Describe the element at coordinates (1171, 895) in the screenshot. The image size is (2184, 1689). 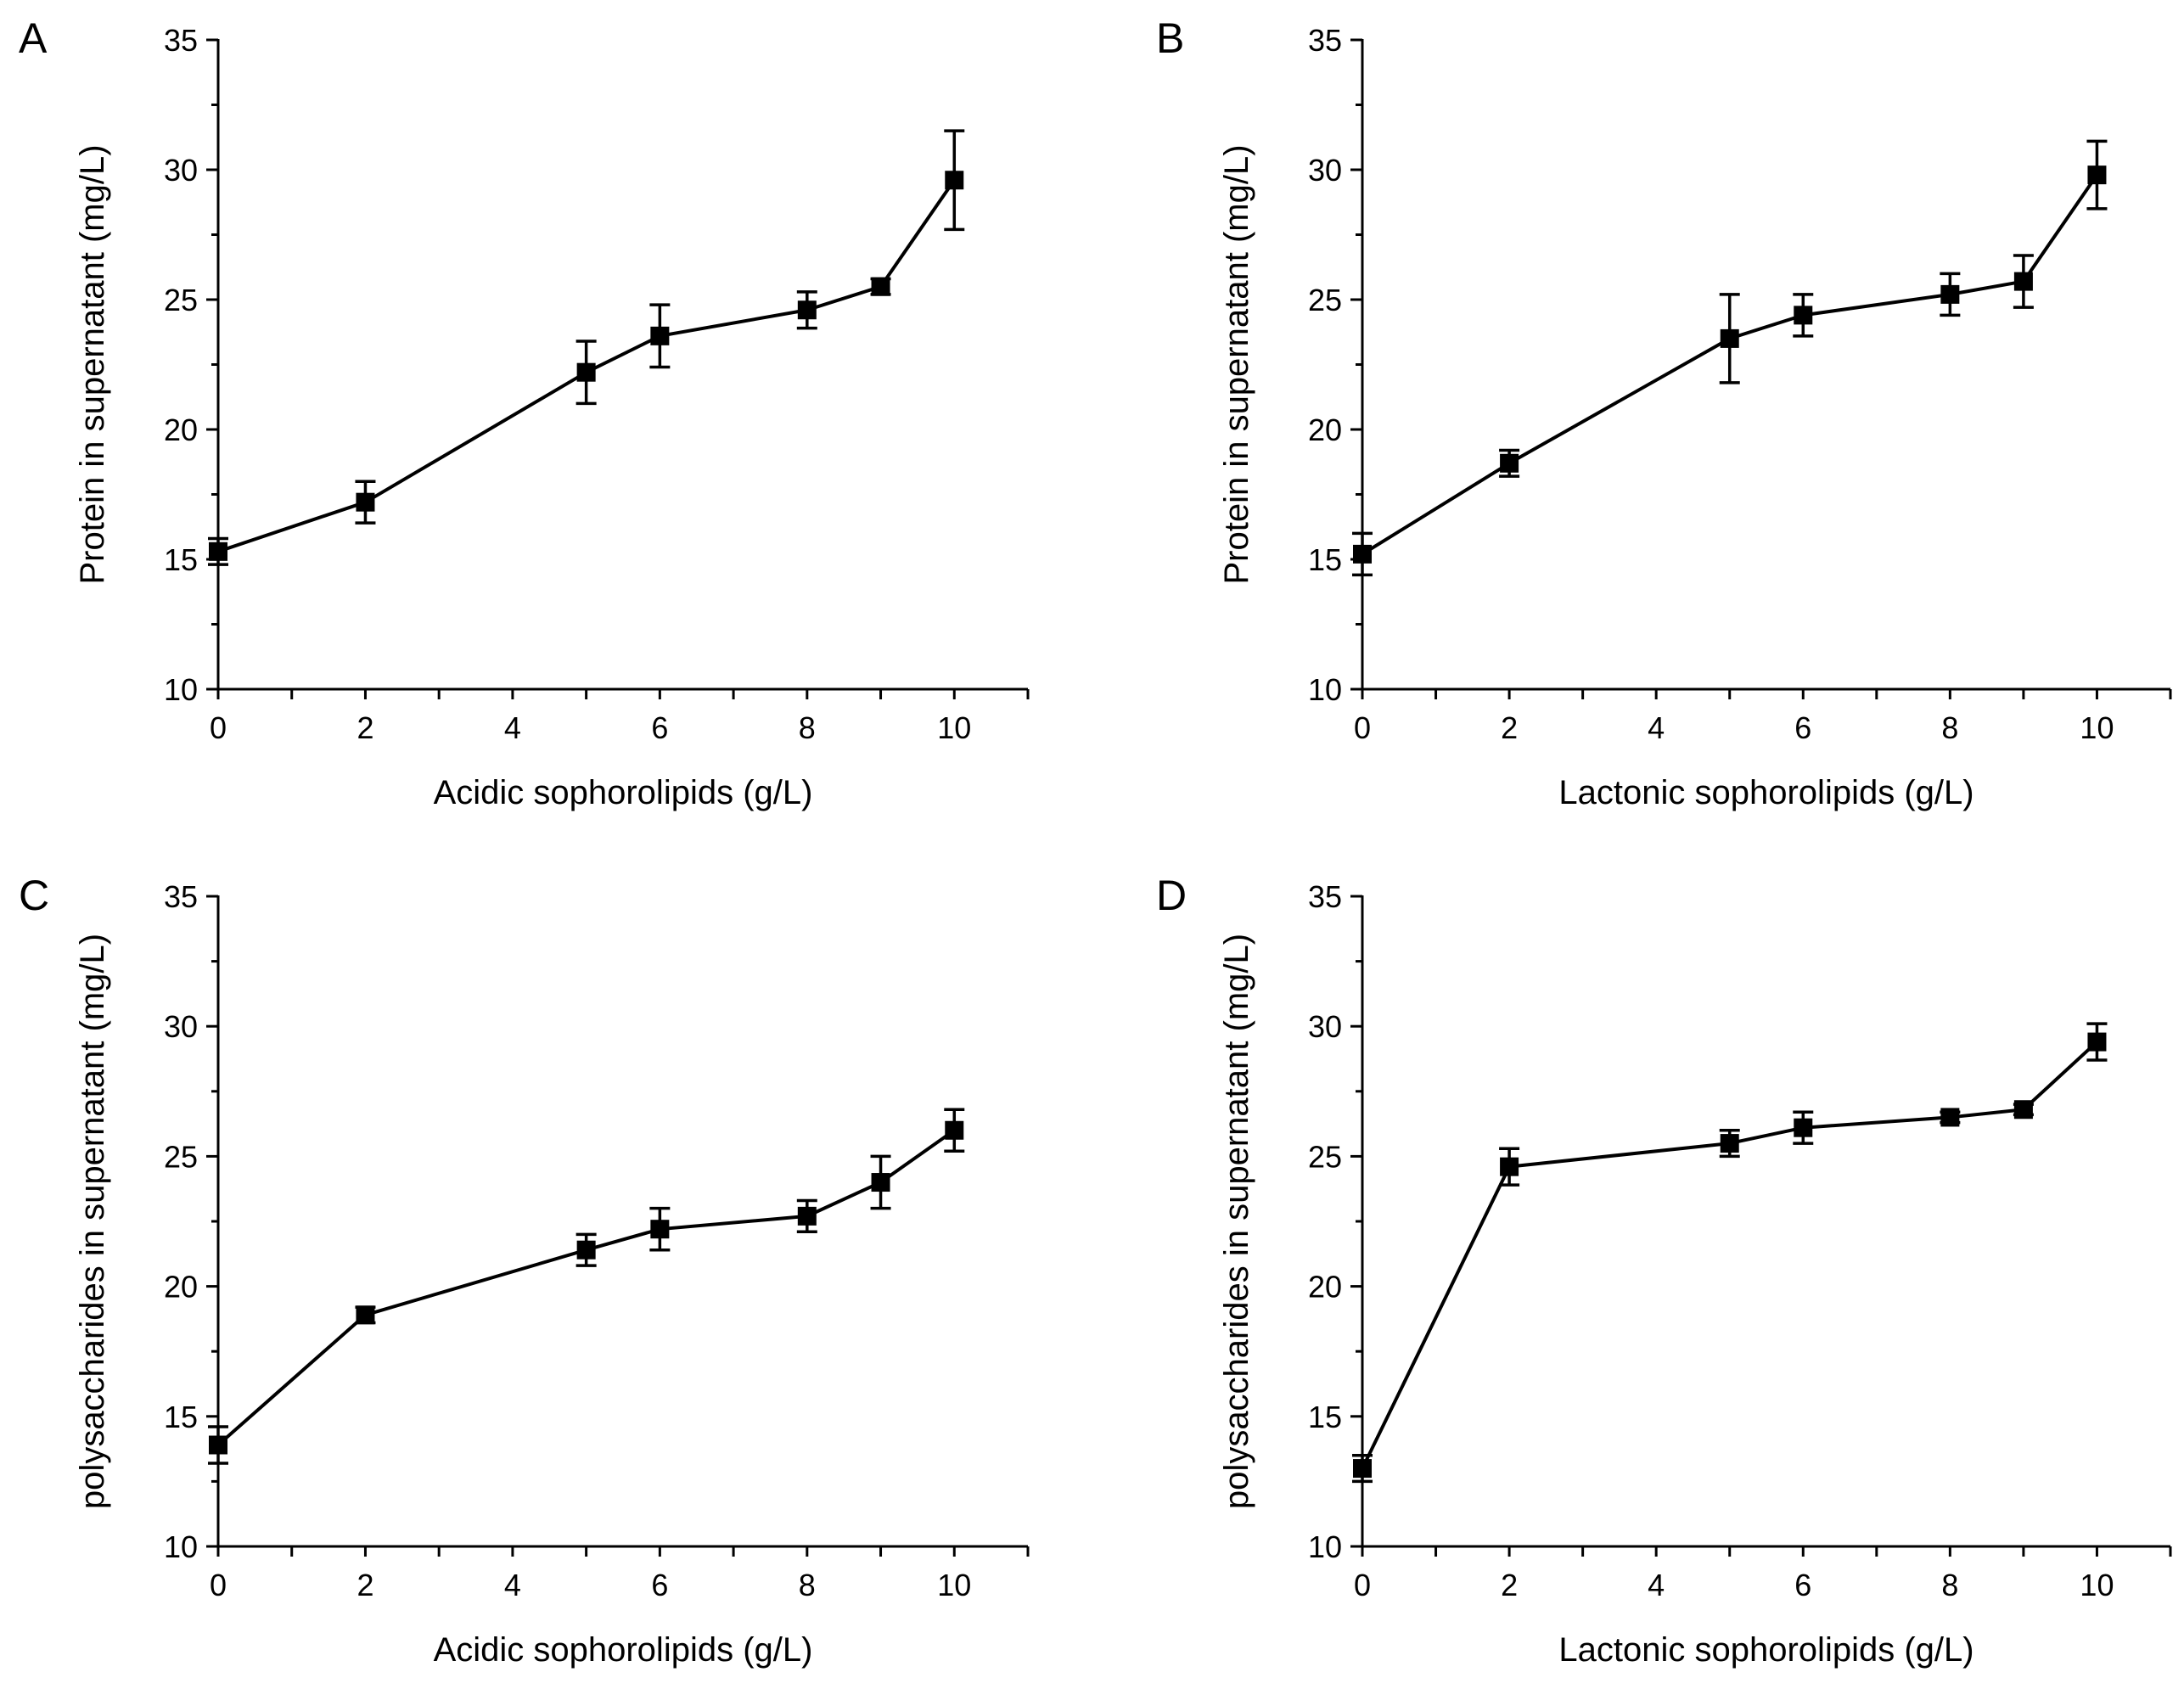
I see `panel-letter: D` at that location.